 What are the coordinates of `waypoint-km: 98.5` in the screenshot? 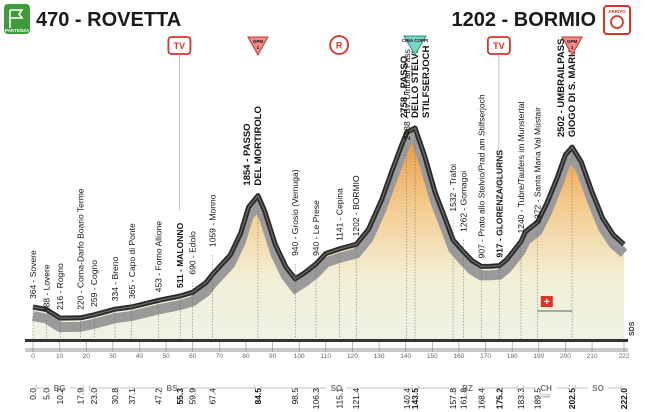 It's located at (295, 396).